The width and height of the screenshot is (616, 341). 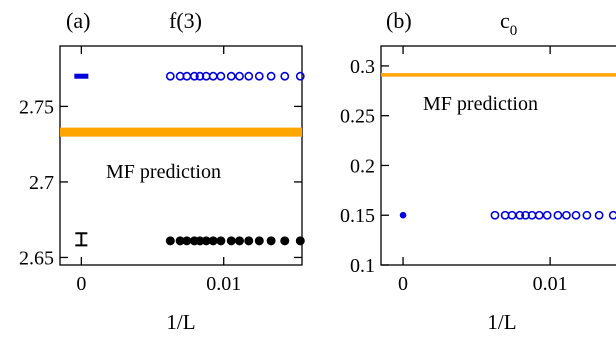 I want to click on y-tick-label-a: 2.65, so click(x=36, y=258).